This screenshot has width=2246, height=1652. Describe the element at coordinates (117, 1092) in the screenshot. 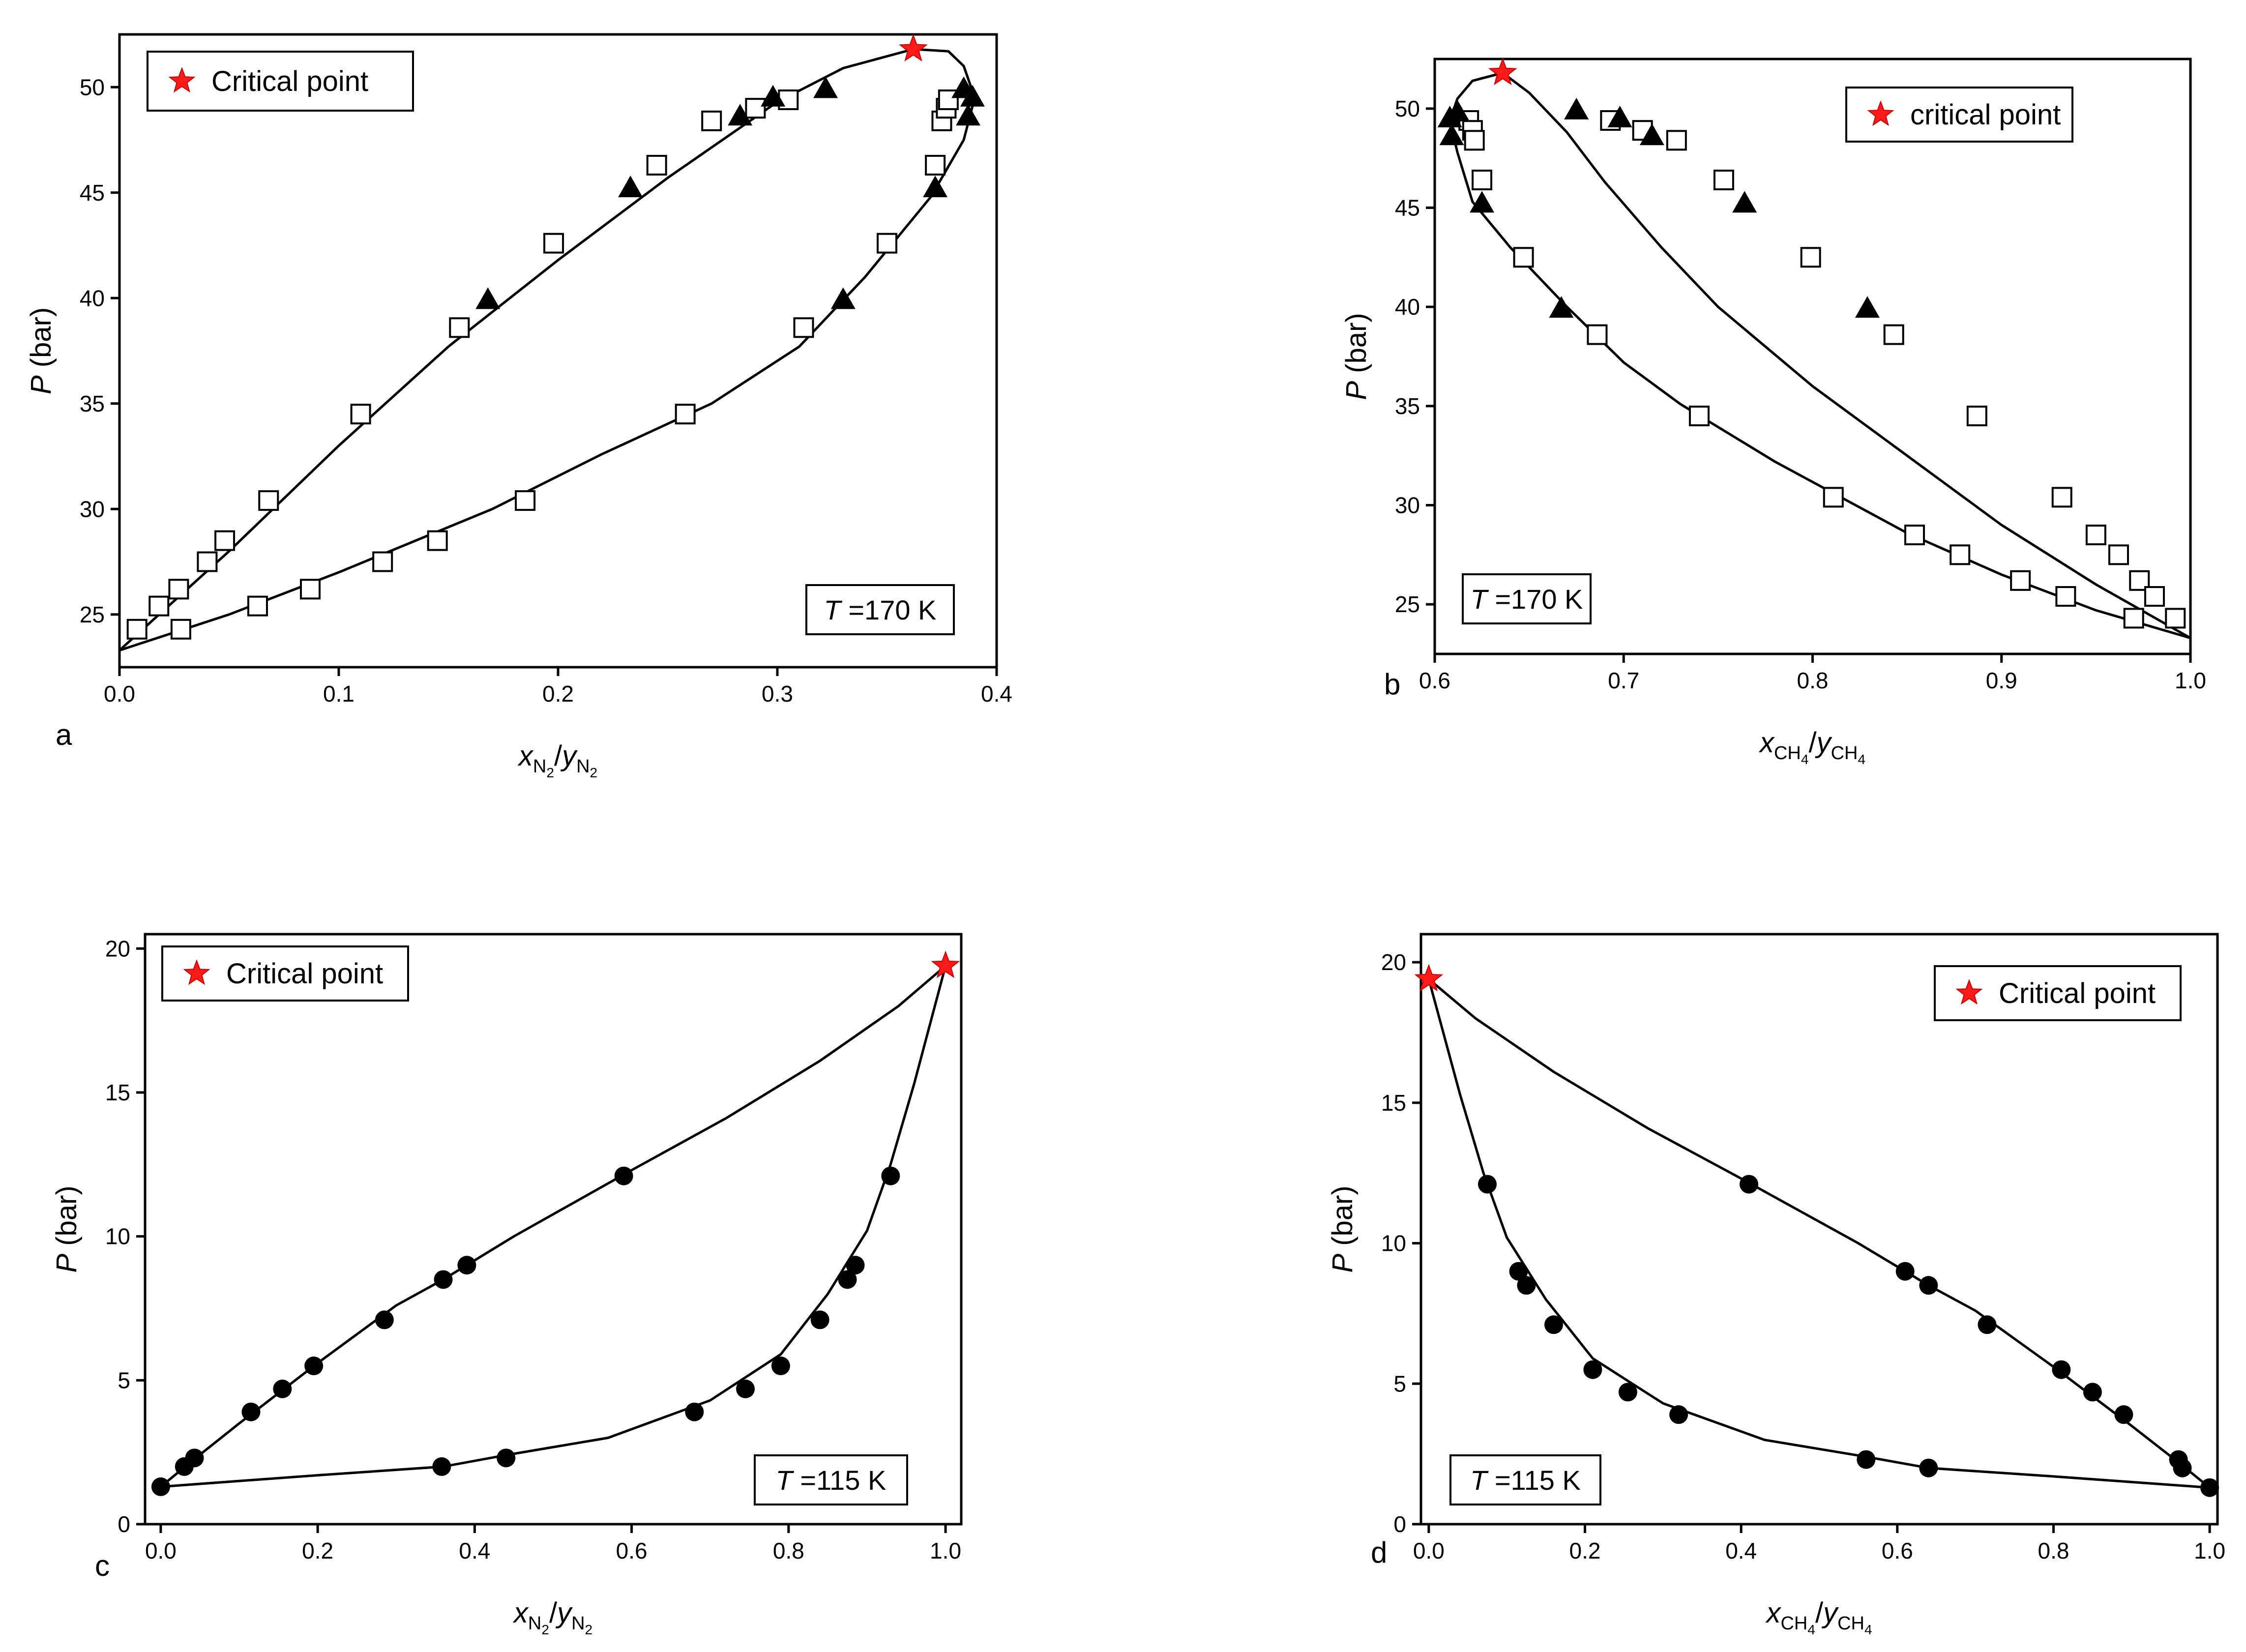

I see `y-tick-label: 15` at that location.